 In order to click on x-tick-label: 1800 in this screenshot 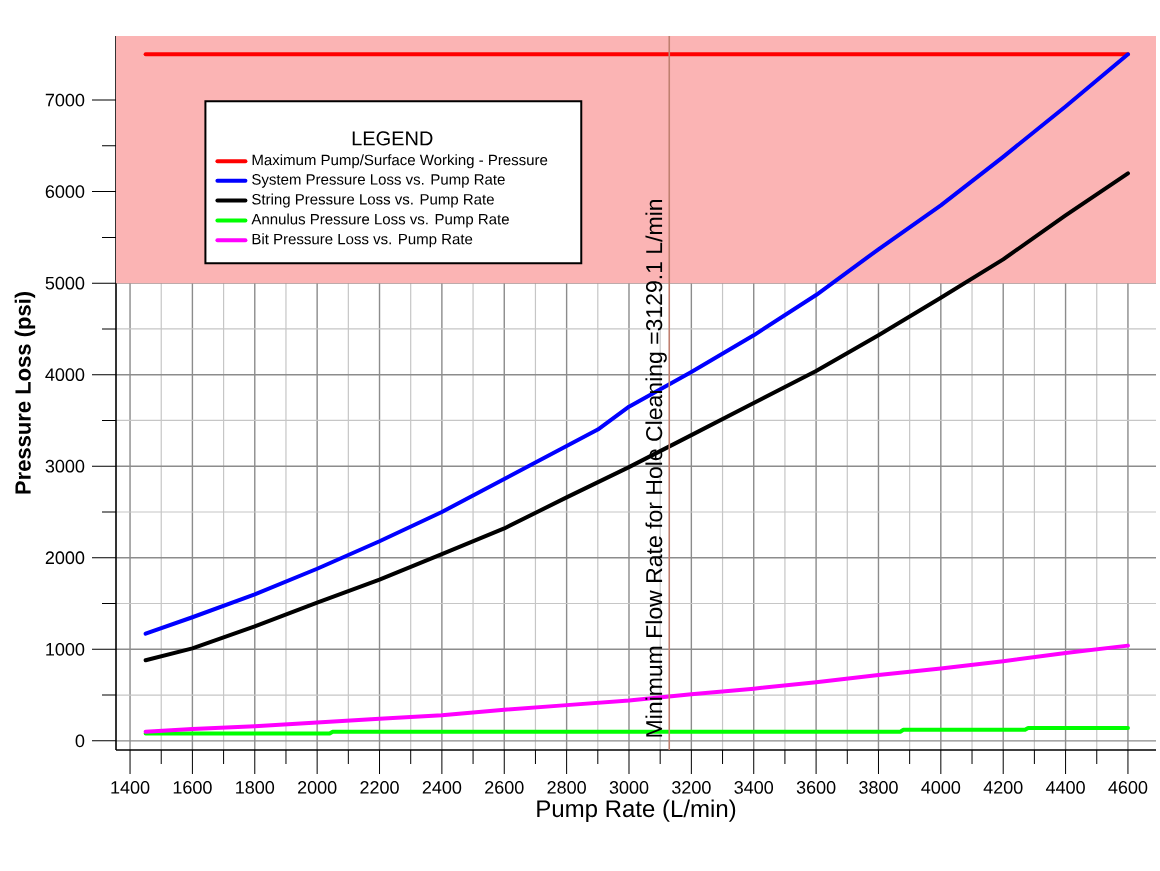, I will do `click(255, 787)`.